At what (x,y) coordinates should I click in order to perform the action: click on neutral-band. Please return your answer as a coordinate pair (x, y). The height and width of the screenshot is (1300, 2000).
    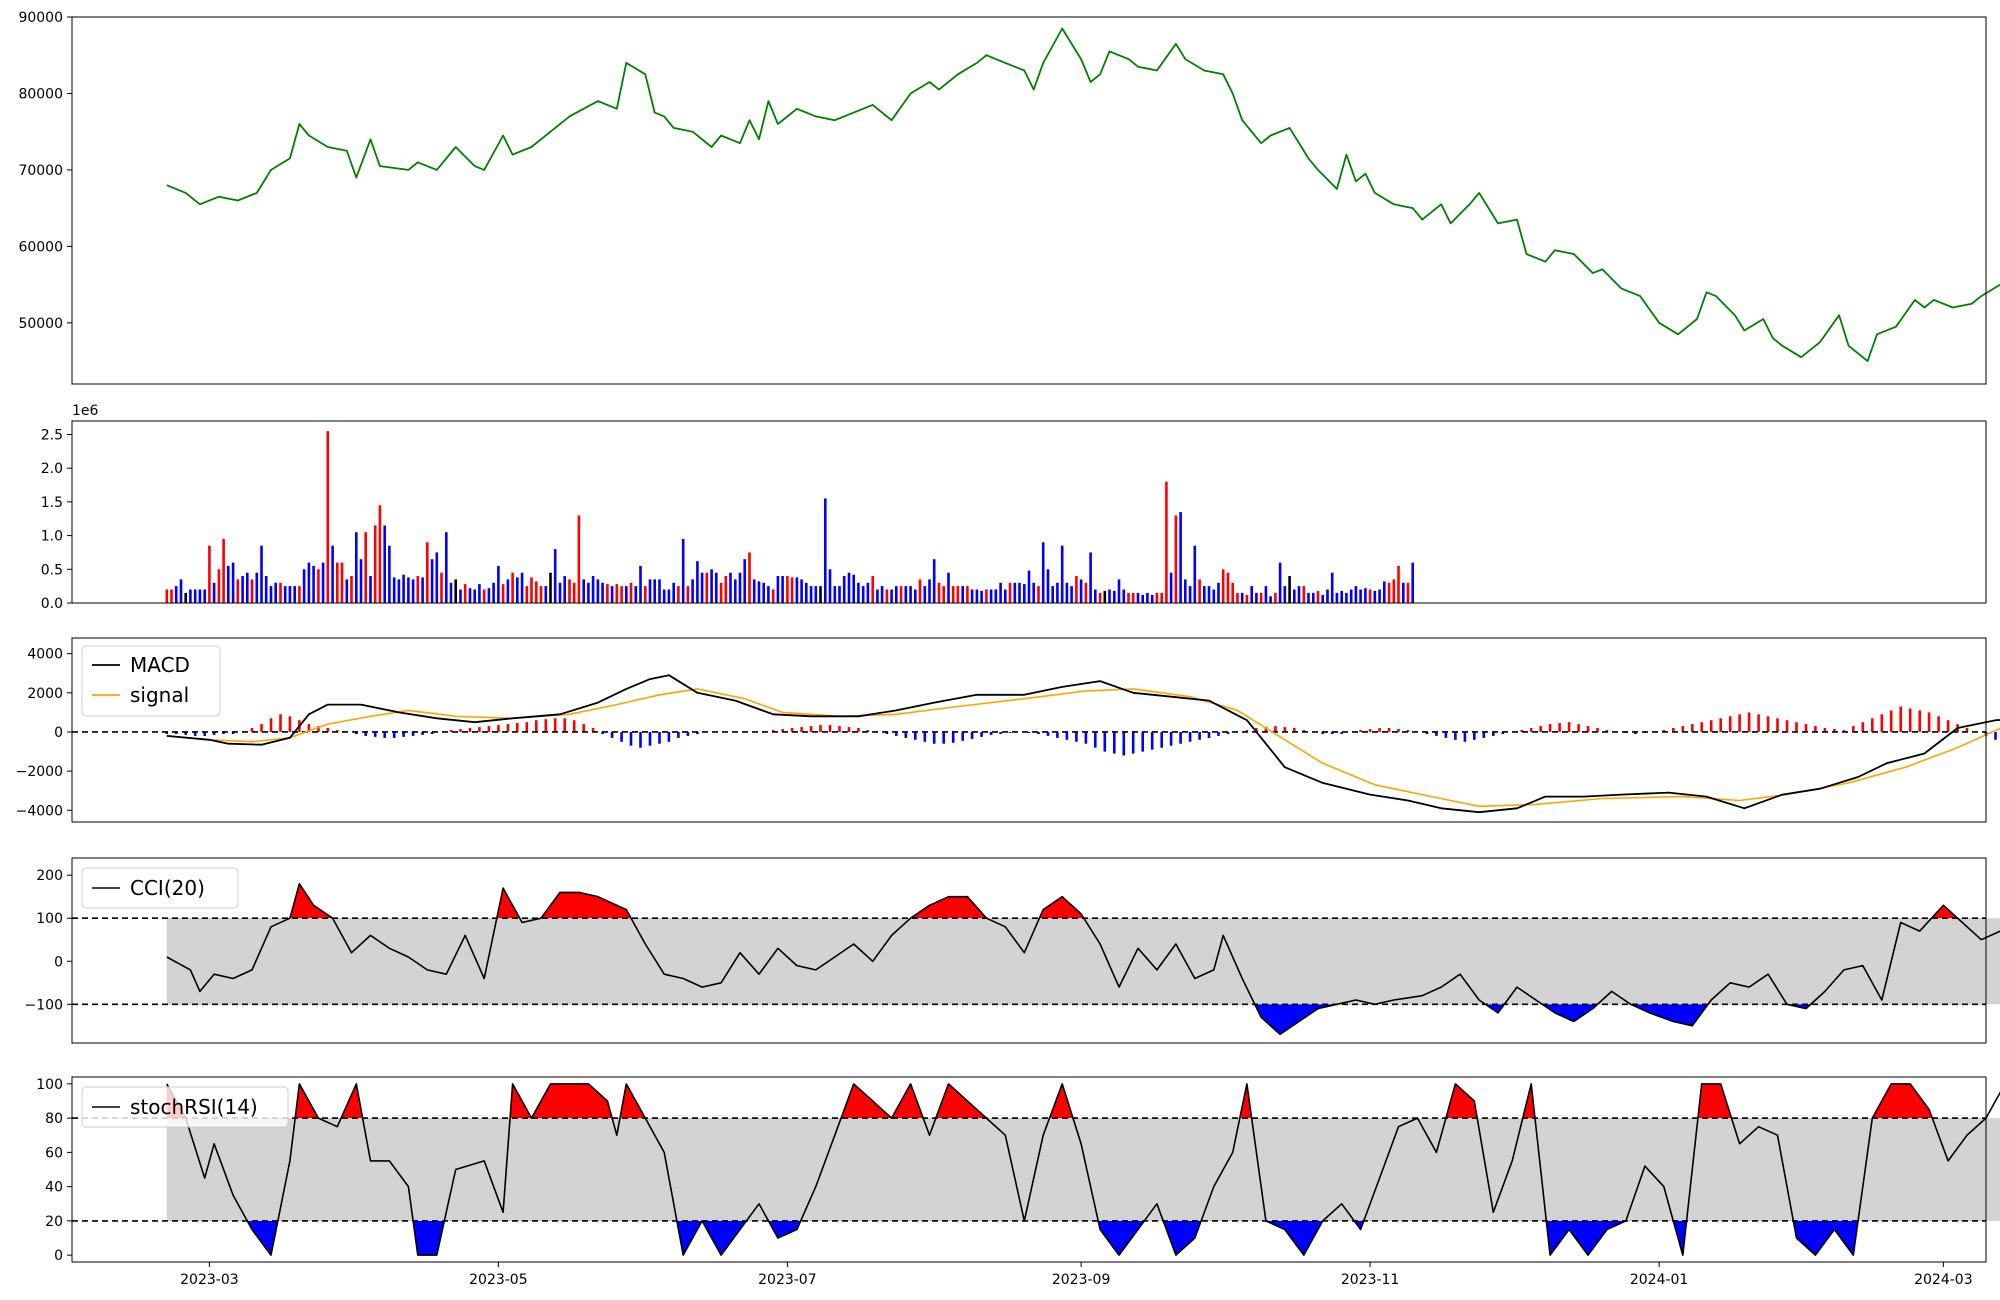
    Looking at the image, I should click on (1083, 1169).